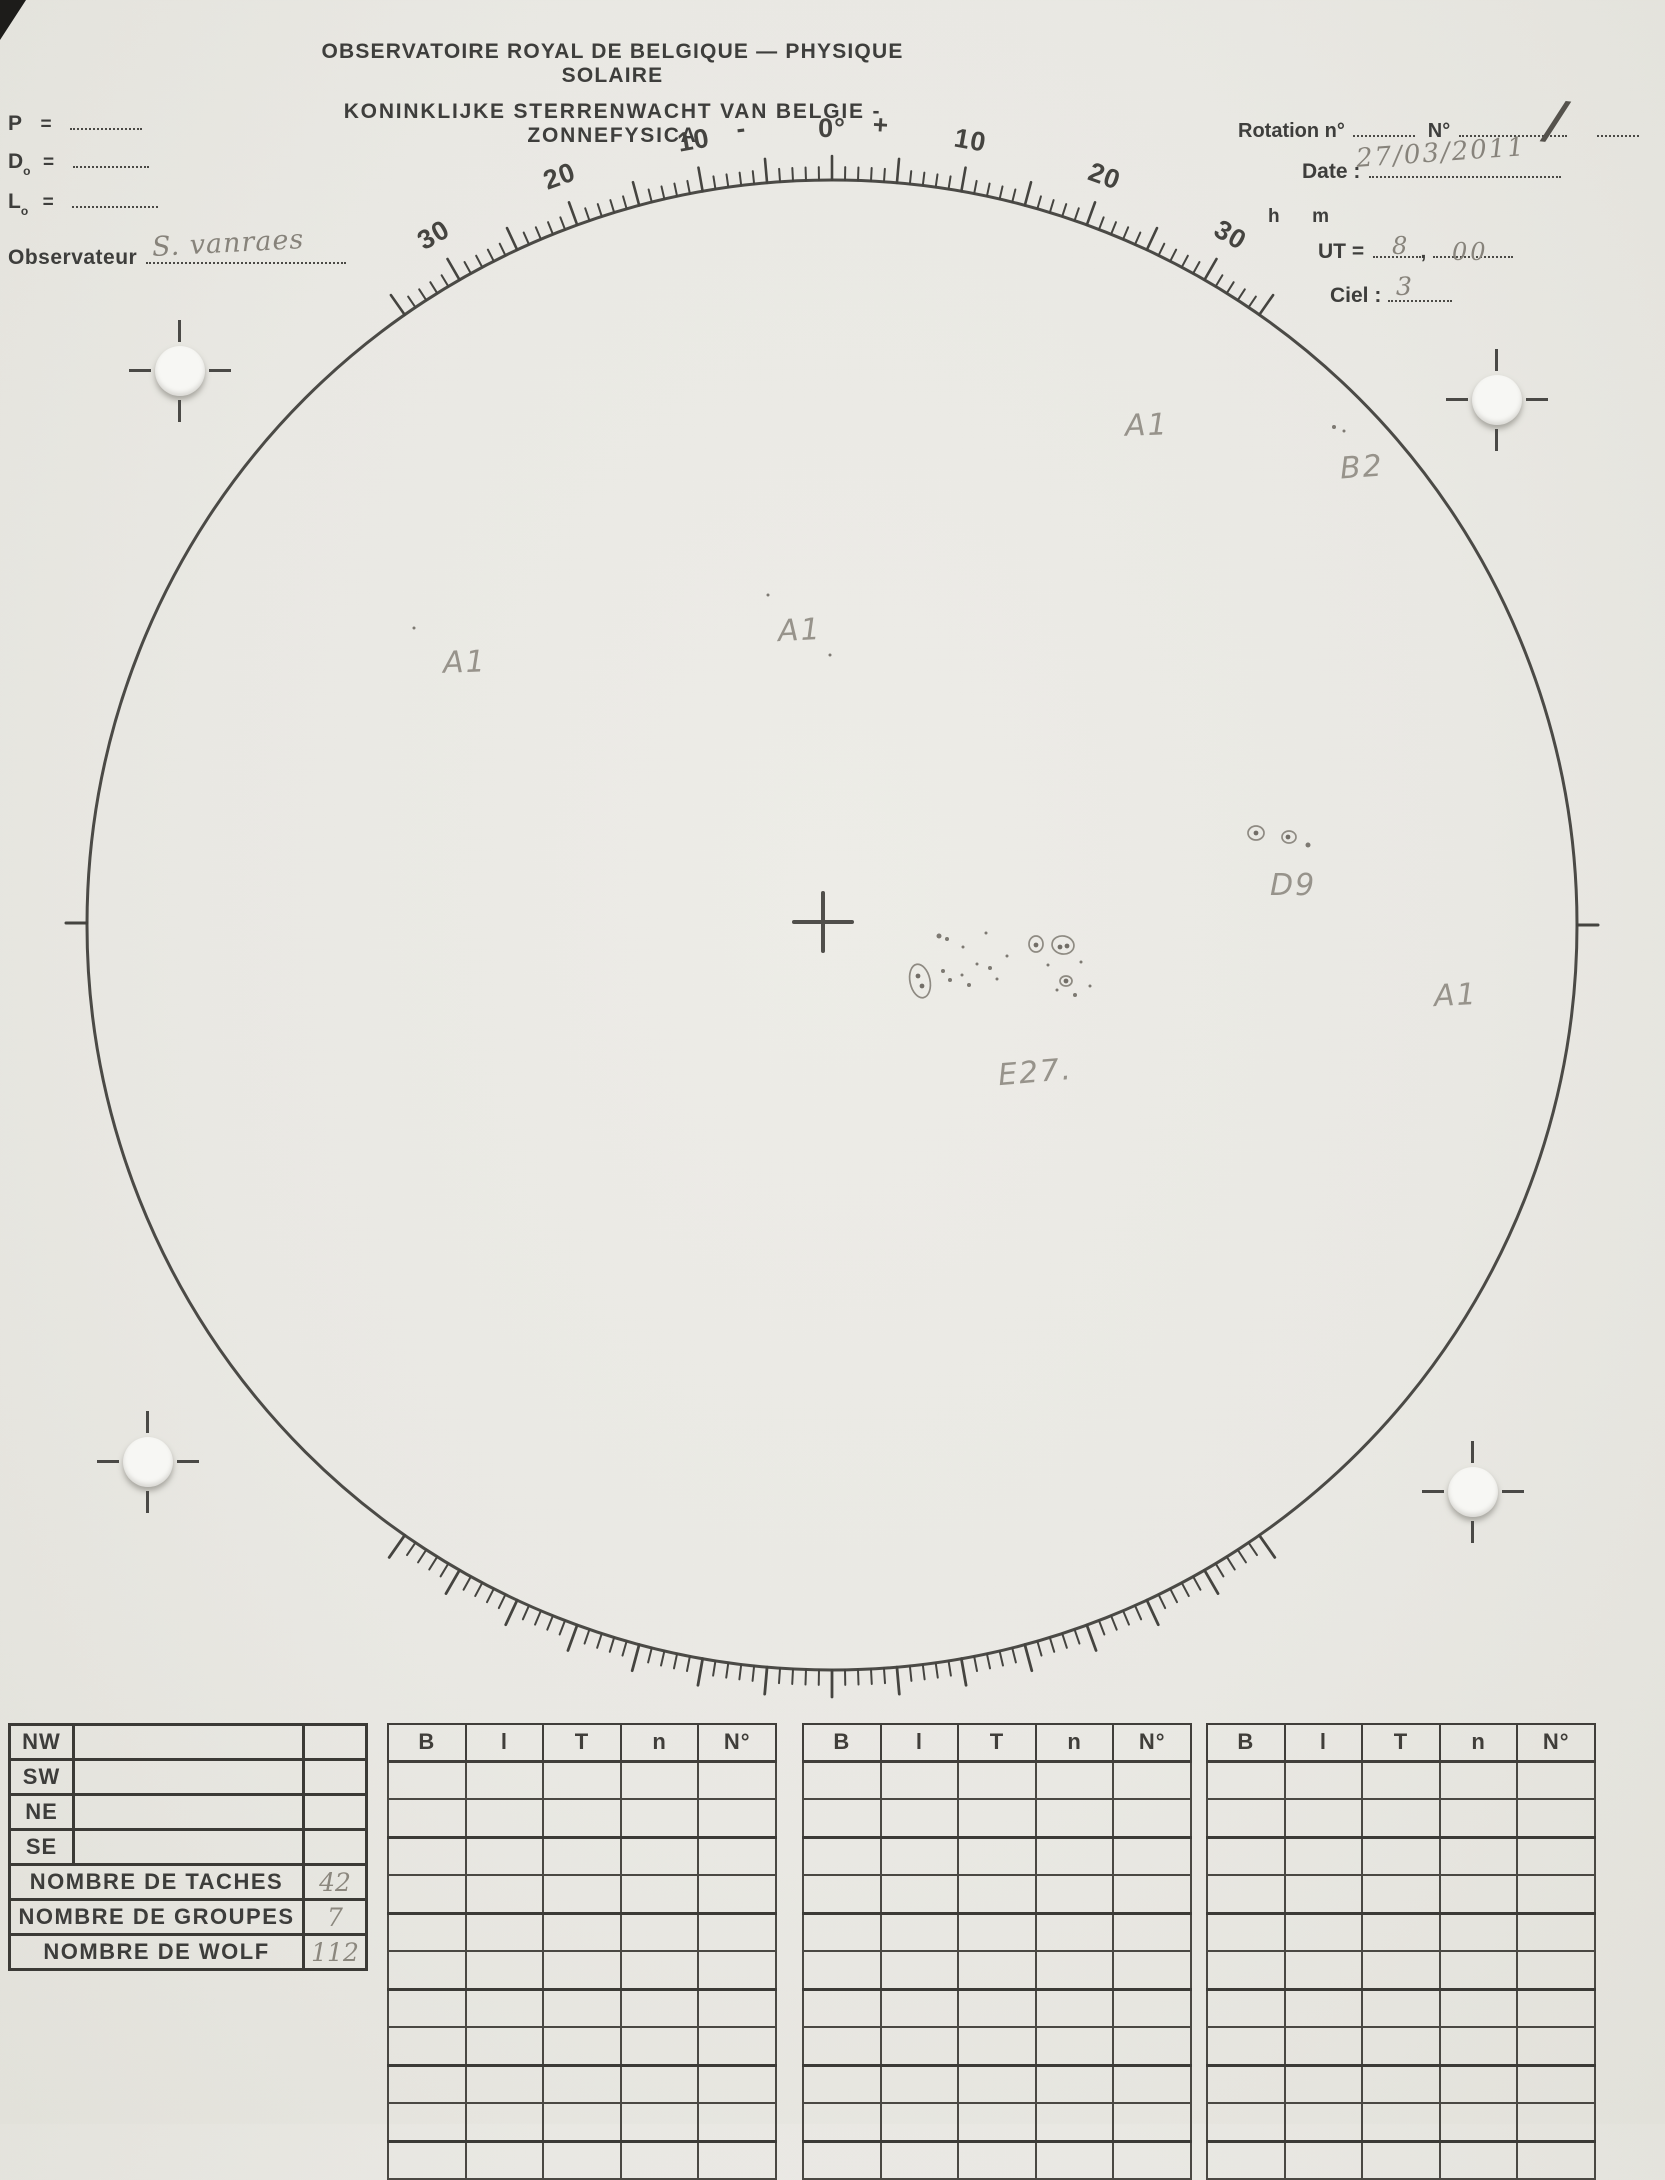 Image resolution: width=1665 pixels, height=2180 pixels. I want to click on scale-label: 0°, so click(832, 128).